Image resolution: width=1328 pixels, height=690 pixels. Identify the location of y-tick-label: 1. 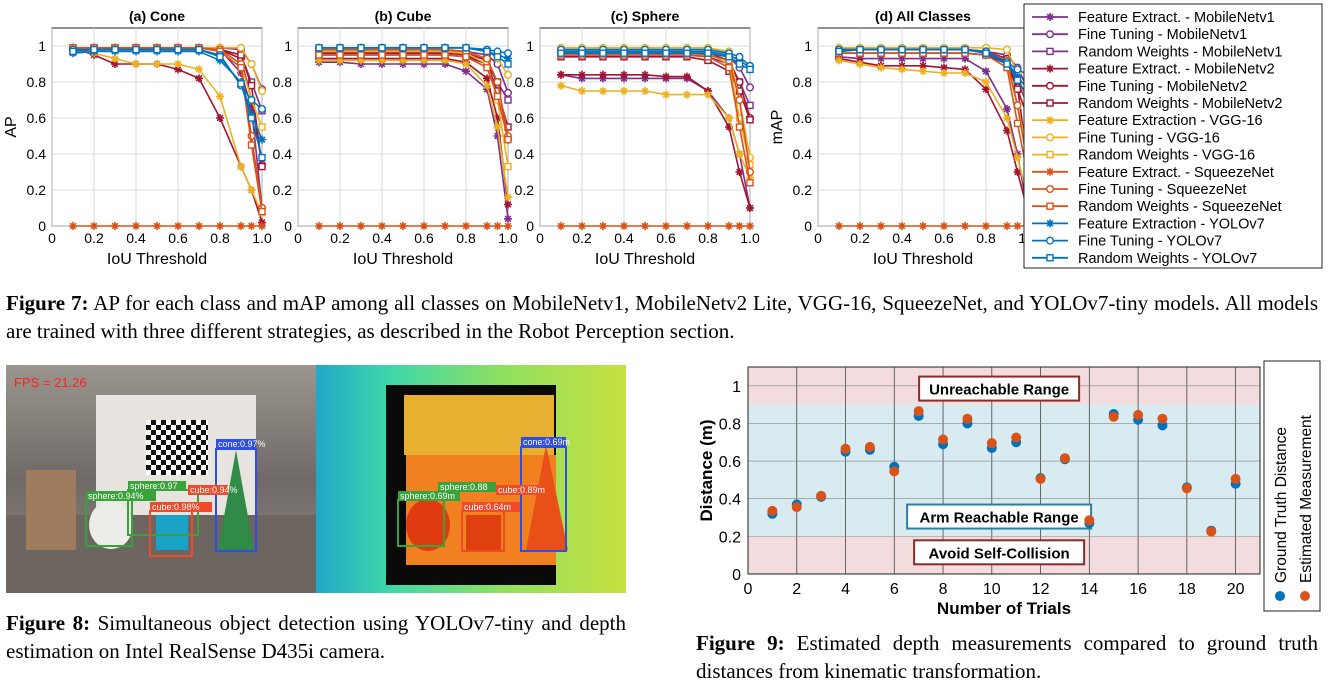
(288, 46).